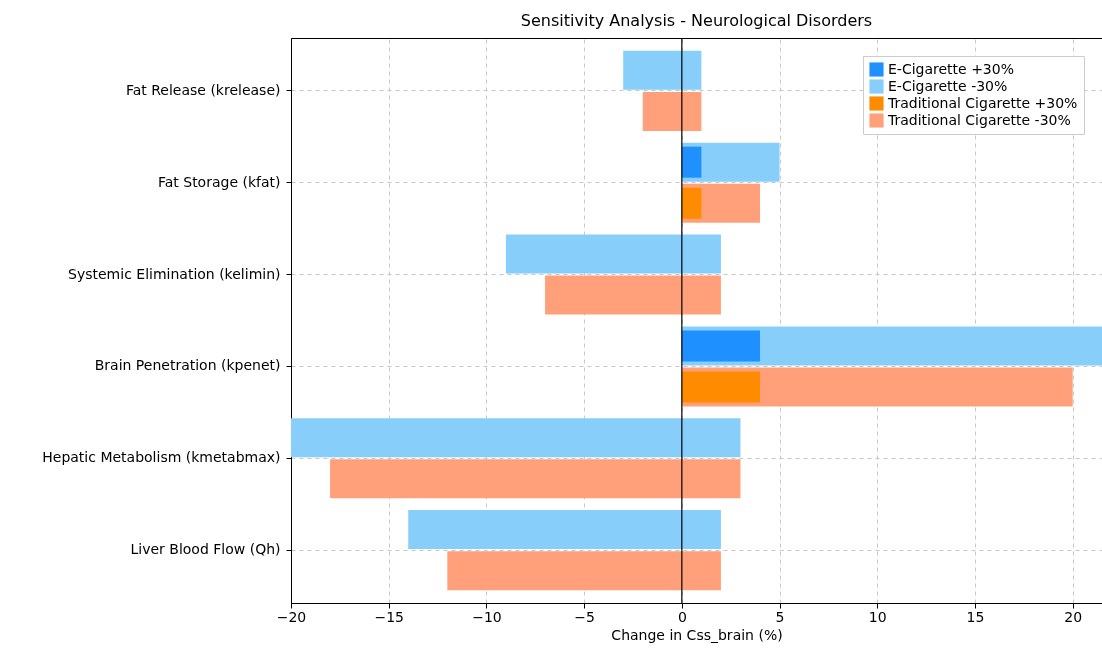 This screenshot has height=659, width=1102. What do you see at coordinates (697, 634) in the screenshot?
I see `x-axis-title: Change in Css_brain (%)` at bounding box center [697, 634].